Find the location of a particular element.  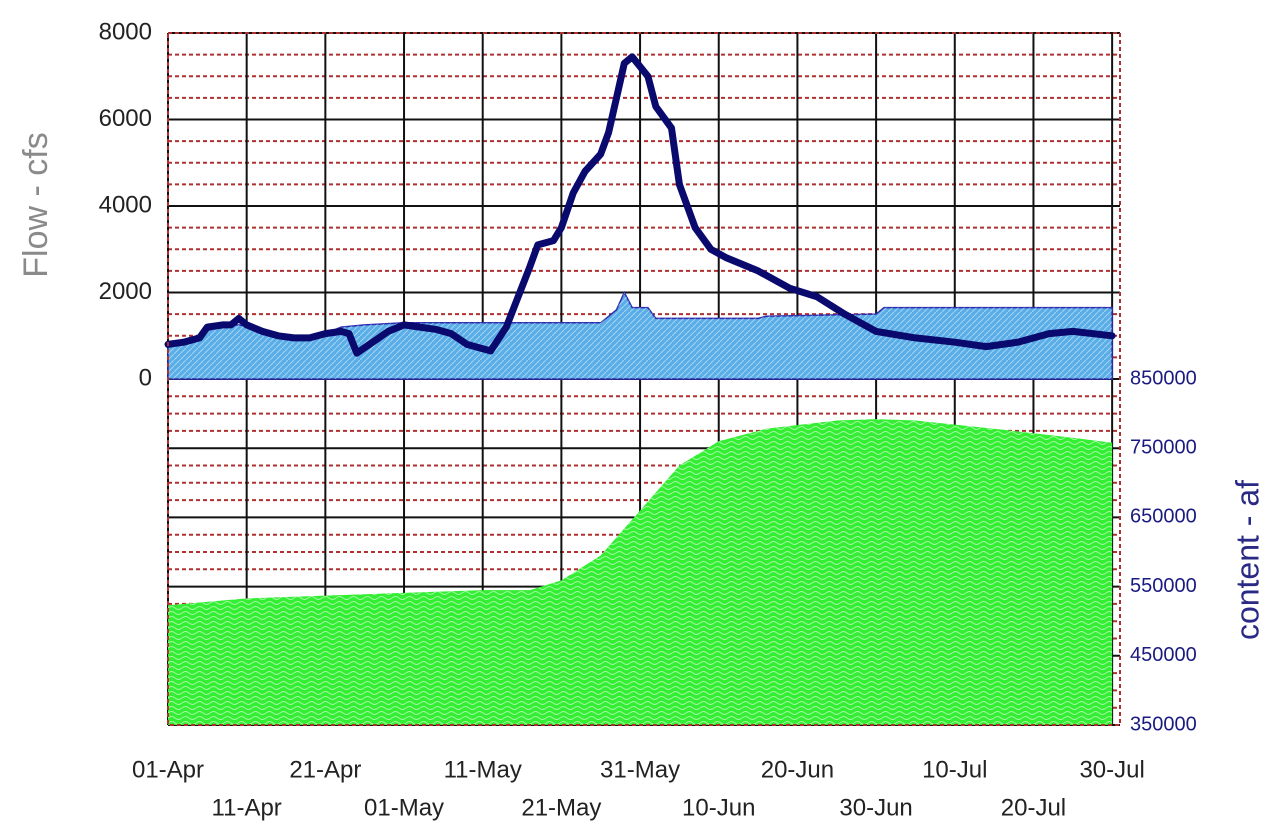

y-tick-label: 2000 is located at coordinates (125, 291).